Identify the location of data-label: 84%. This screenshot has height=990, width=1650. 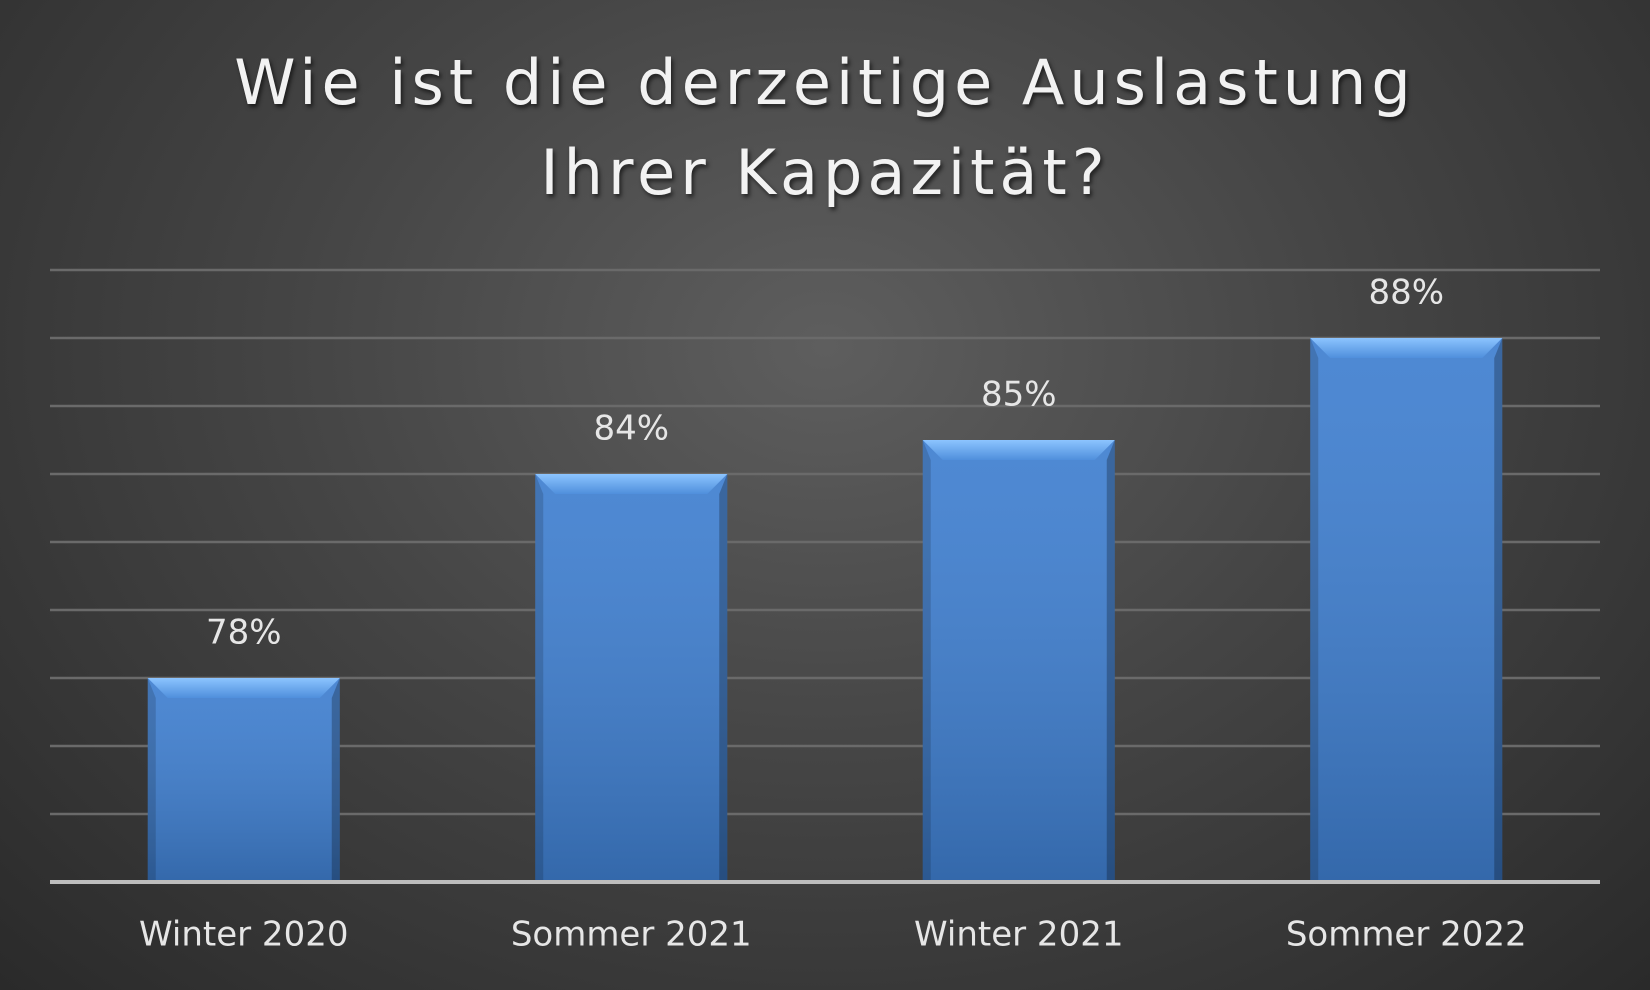
(631, 429).